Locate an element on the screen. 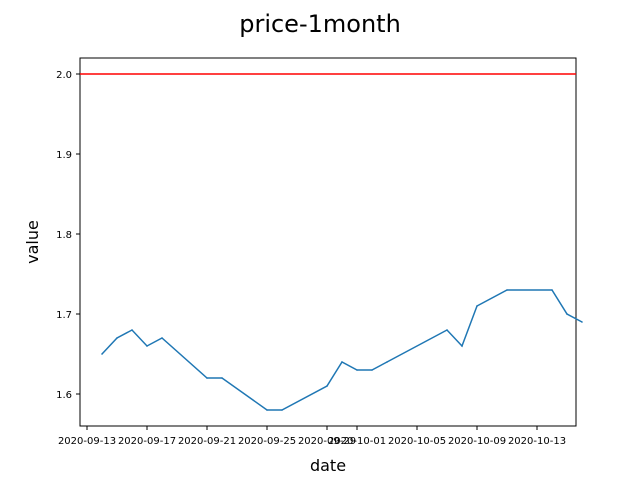  x-tick-label: 2020-10-13 is located at coordinates (537, 441).